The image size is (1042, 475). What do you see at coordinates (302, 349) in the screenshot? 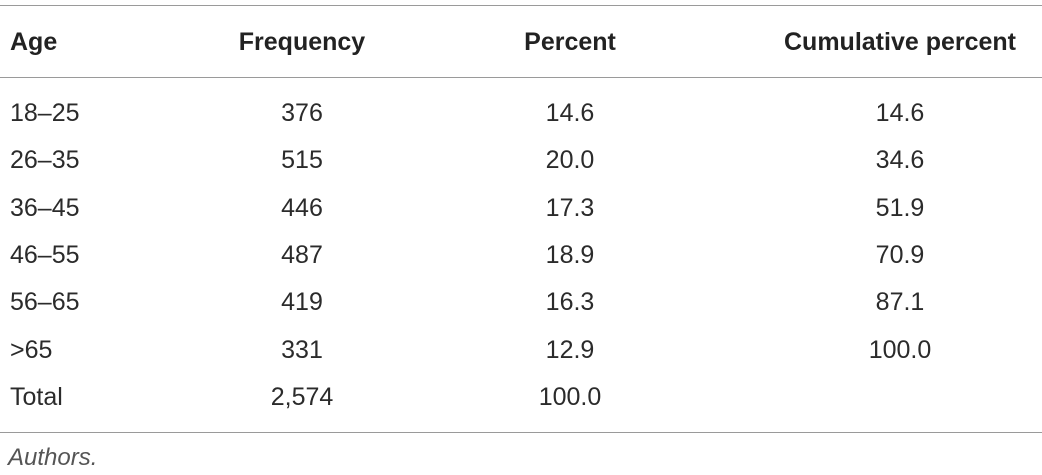
I see `table-cell: 331` at bounding box center [302, 349].